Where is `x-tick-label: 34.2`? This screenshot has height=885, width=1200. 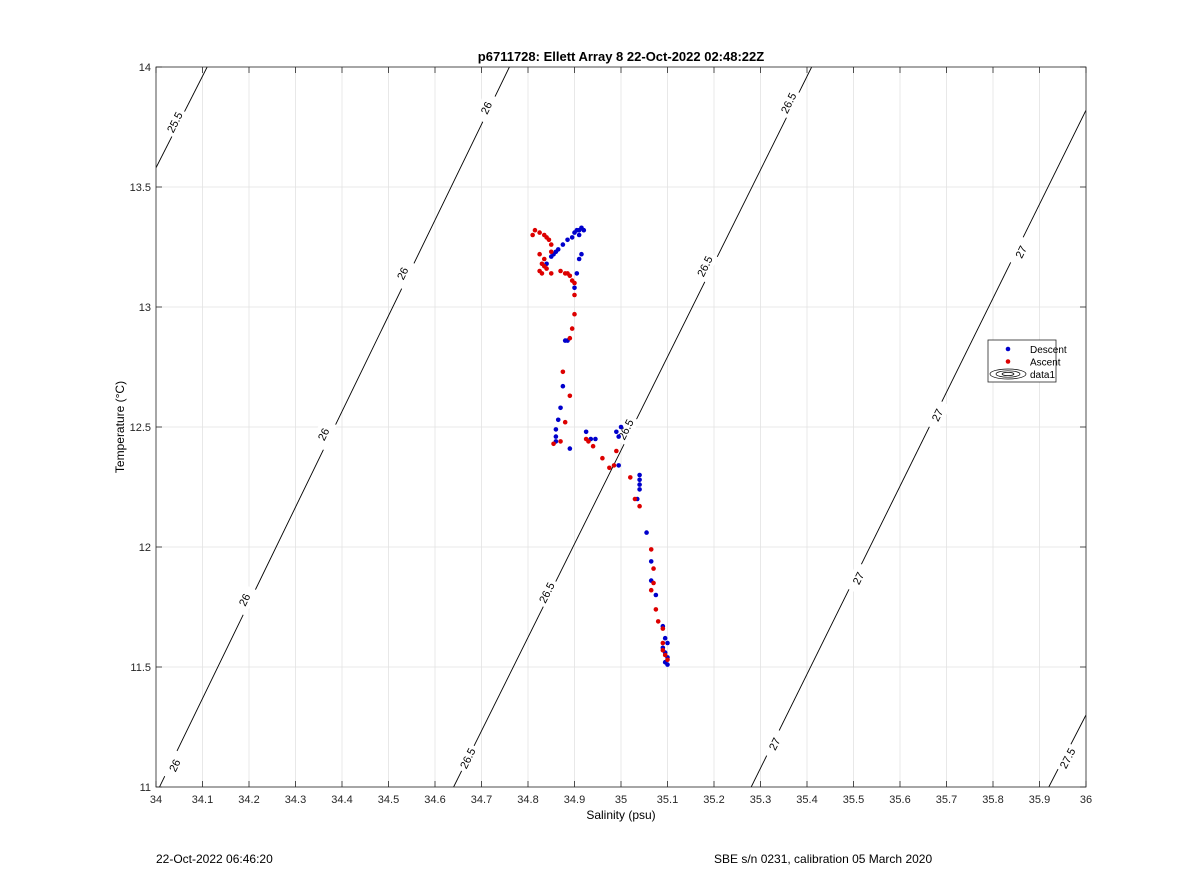 x-tick-label: 34.2 is located at coordinates (248, 800).